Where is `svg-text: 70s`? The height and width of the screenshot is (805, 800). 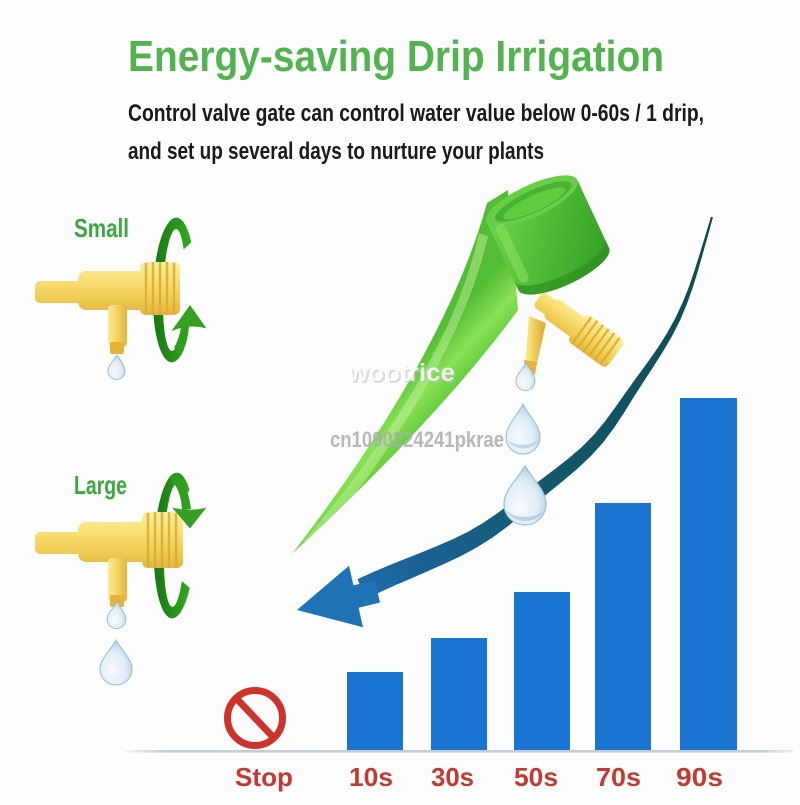 svg-text: 70s is located at coordinates (618, 777).